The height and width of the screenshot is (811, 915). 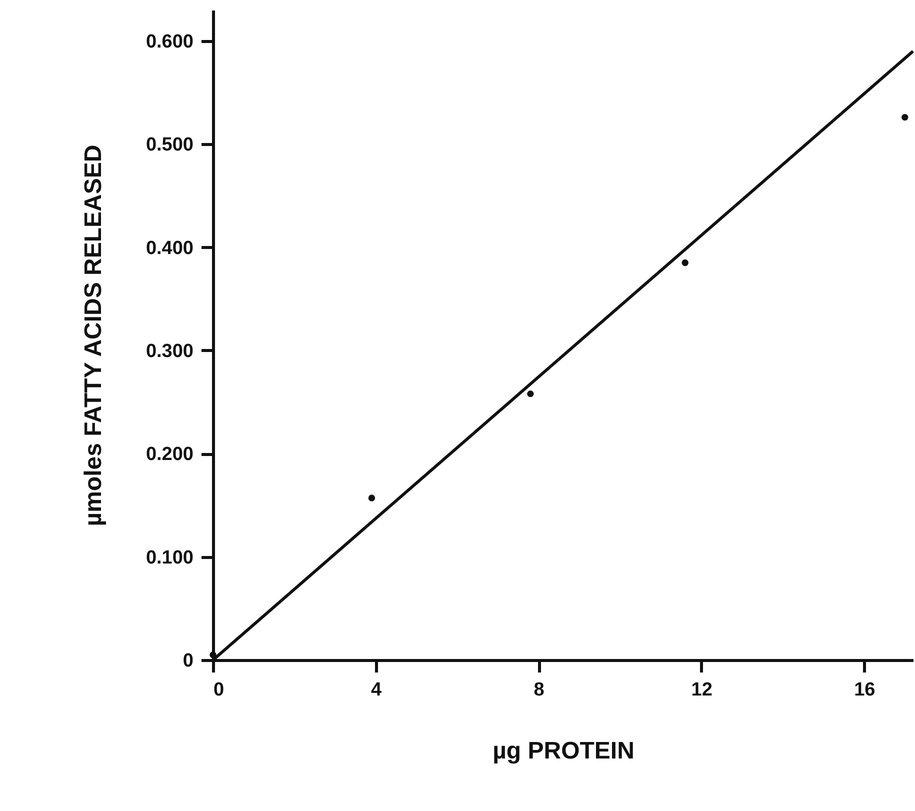 What do you see at coordinates (376, 690) in the screenshot?
I see `x-tick-label: 4` at bounding box center [376, 690].